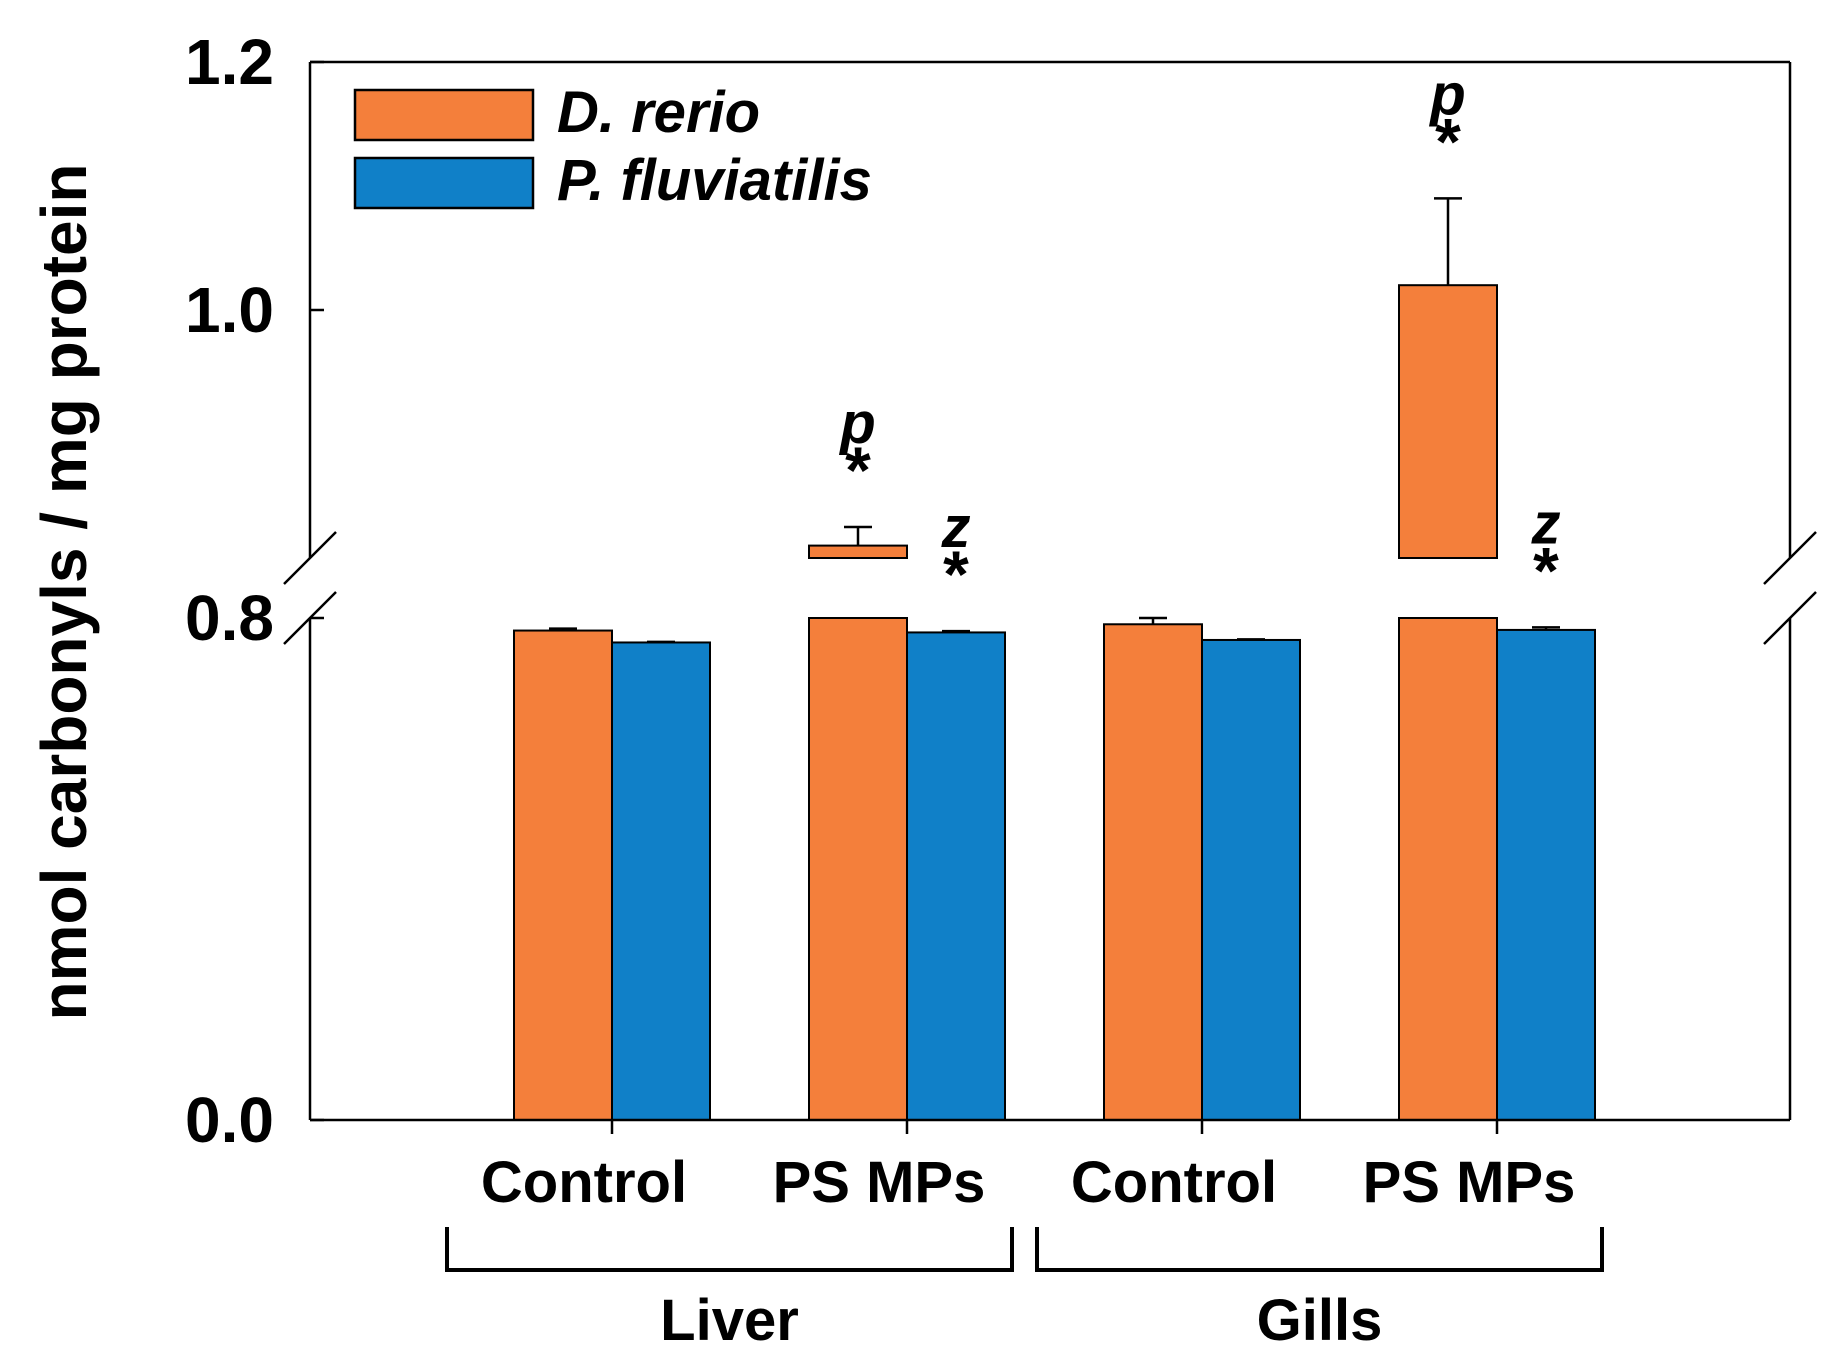 The width and height of the screenshot is (1842, 1369). What do you see at coordinates (1446, 94) in the screenshot?
I see `significance-letter-0-3: p` at bounding box center [1446, 94].